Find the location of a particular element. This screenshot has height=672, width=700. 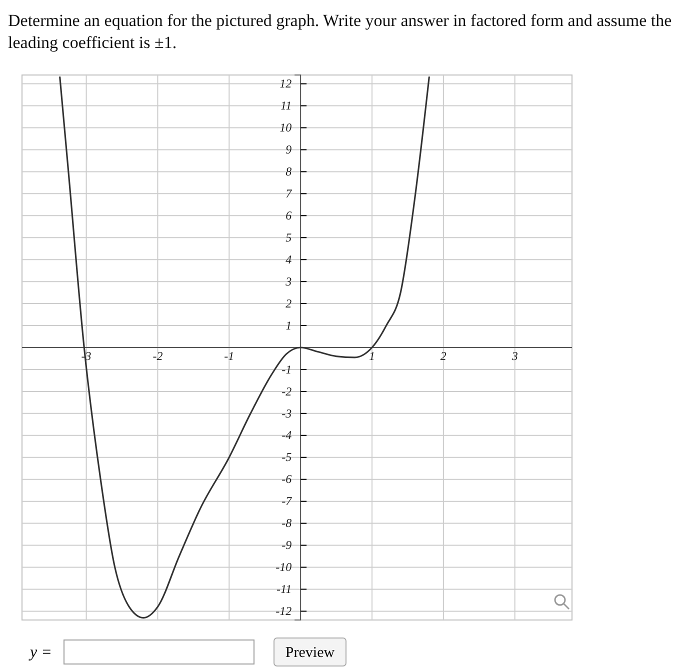

y-tick-label: 3 is located at coordinates (288, 281).